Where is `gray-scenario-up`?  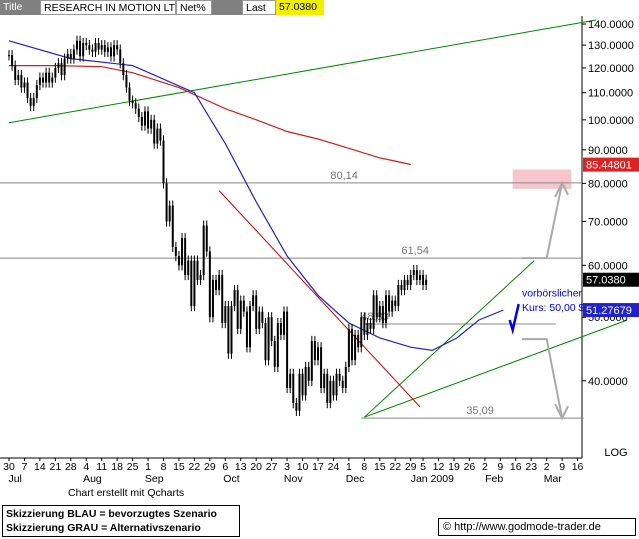
gray-scenario-up is located at coordinates (542, 221).